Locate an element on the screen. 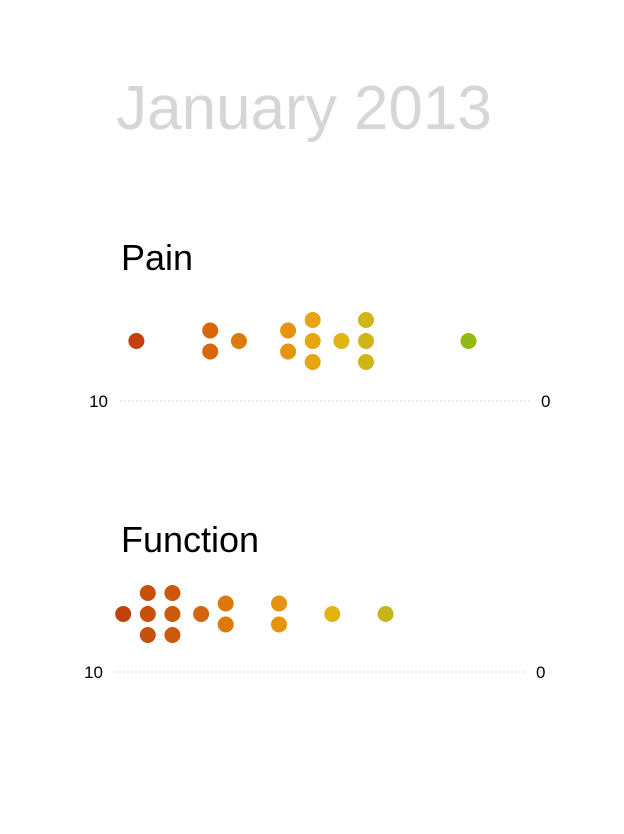  pain-dot-plot: 10 0 is located at coordinates (319, 361).